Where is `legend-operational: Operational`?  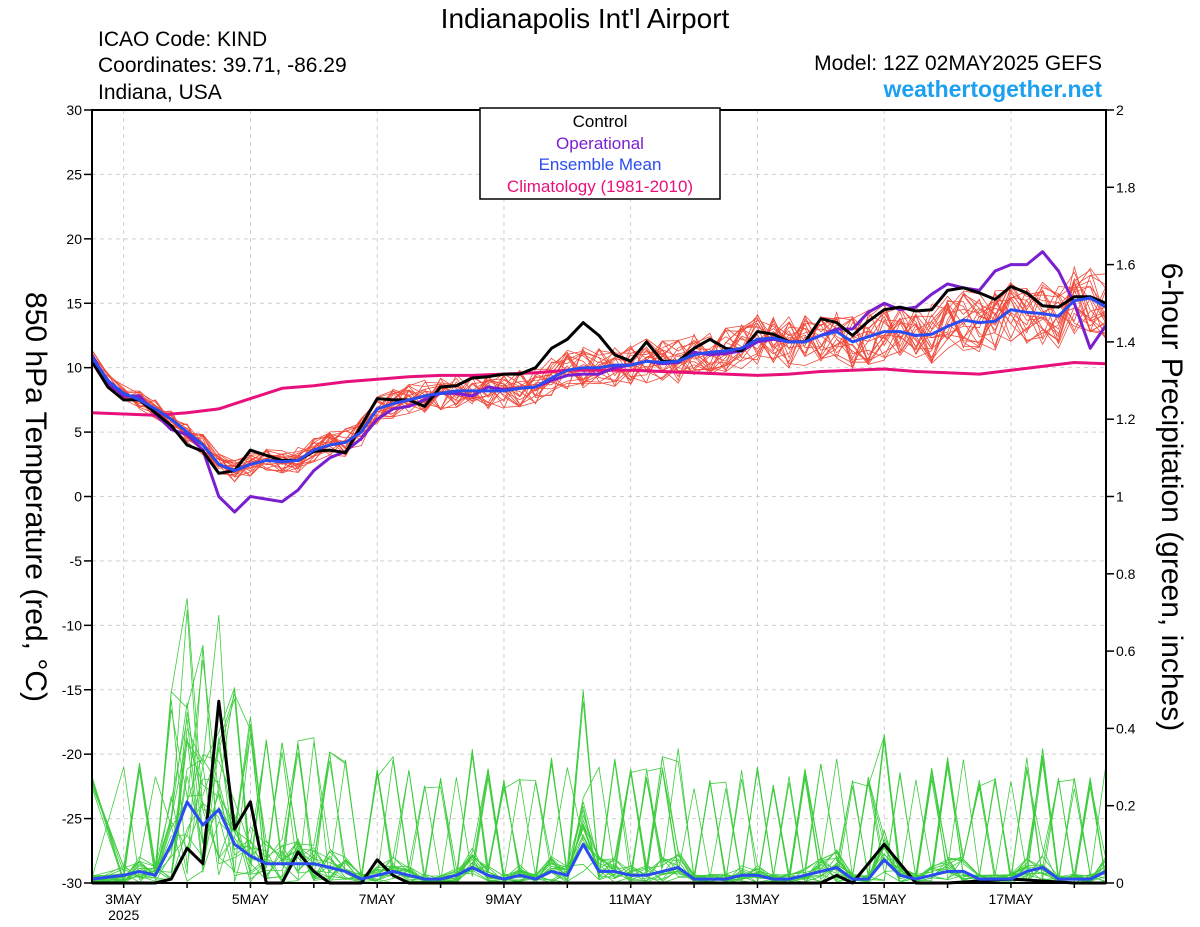
legend-operational: Operational is located at coordinates (600, 143).